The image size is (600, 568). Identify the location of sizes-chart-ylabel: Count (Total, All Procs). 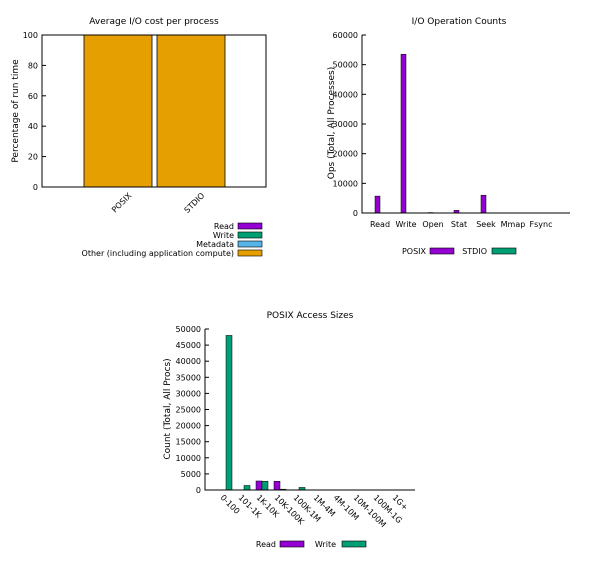
(168, 408).